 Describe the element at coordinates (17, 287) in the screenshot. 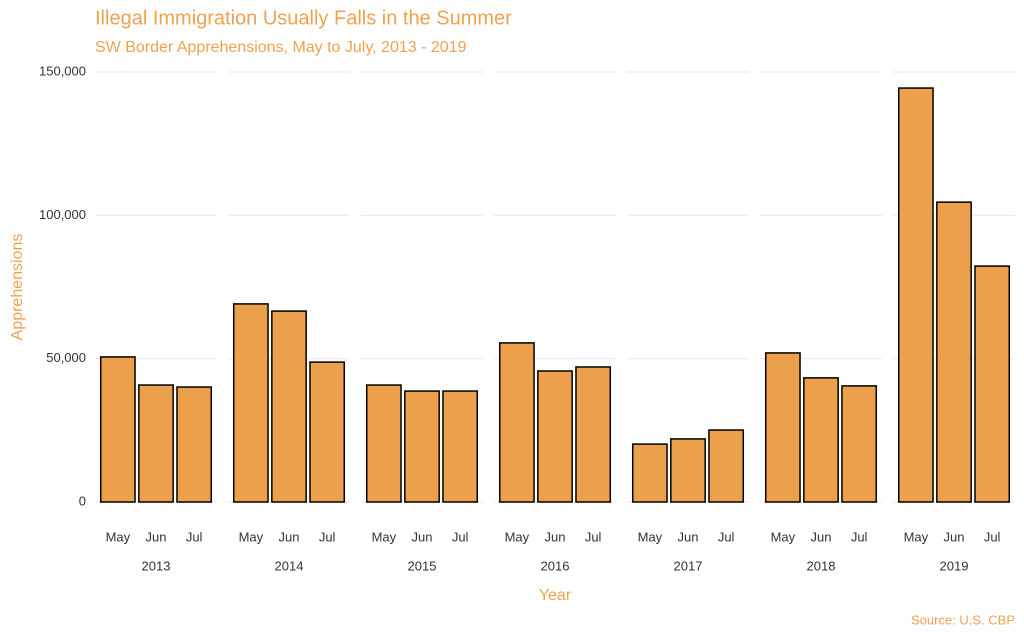

I see `y-axis-title: Apprehensions` at that location.